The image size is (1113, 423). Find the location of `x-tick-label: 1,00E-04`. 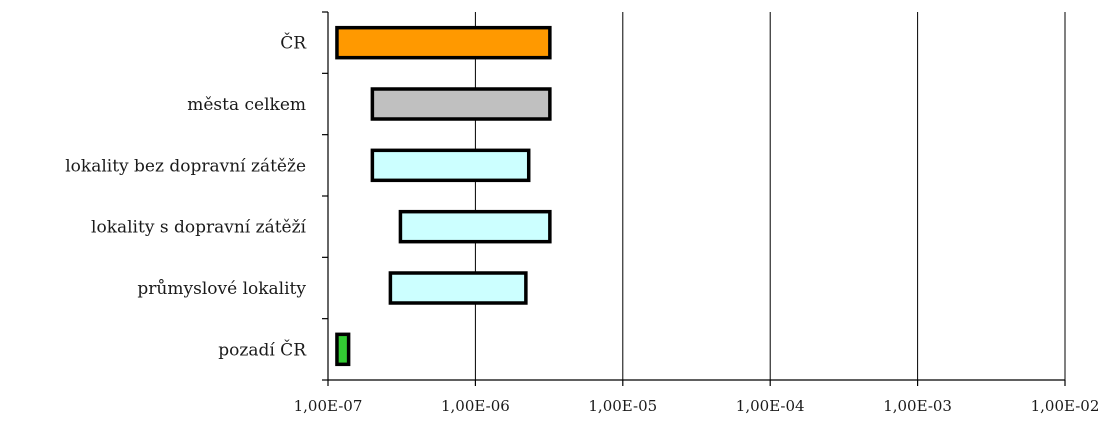

x-tick-label: 1,00E-04 is located at coordinates (770, 406).